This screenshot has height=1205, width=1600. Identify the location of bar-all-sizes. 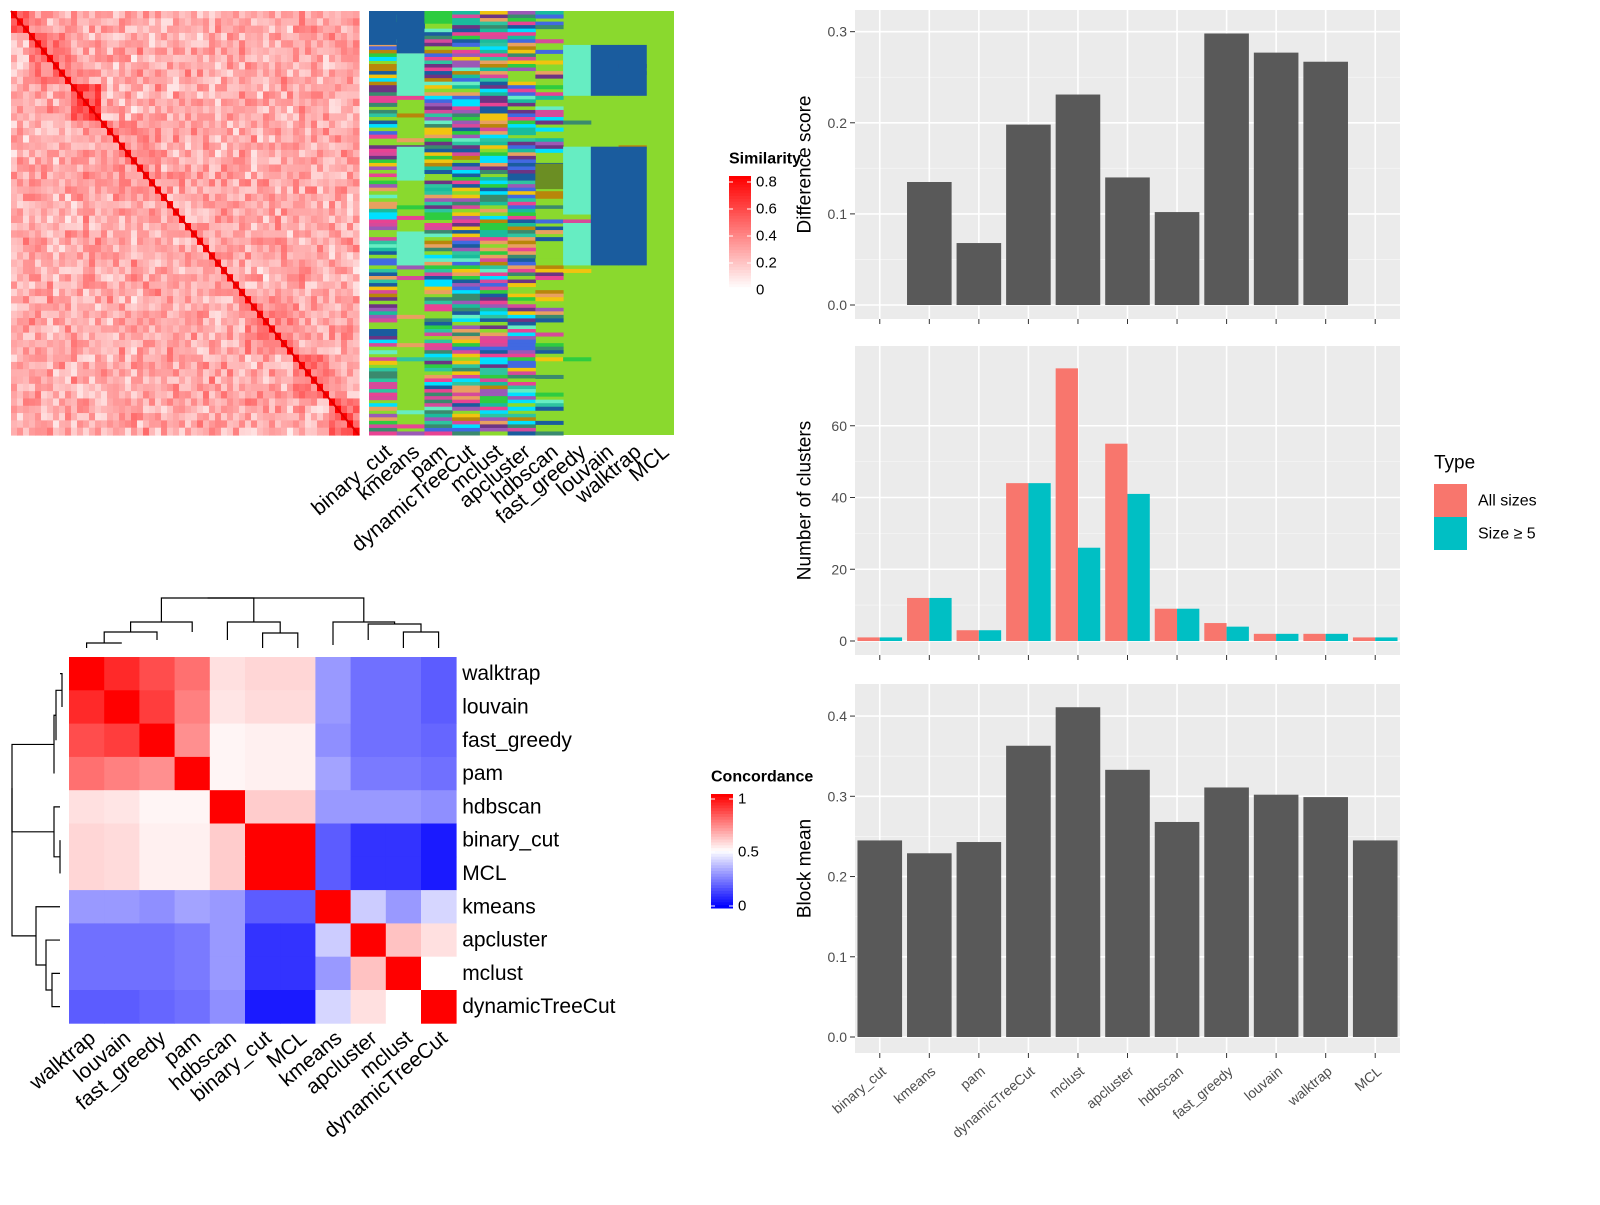
(868, 639).